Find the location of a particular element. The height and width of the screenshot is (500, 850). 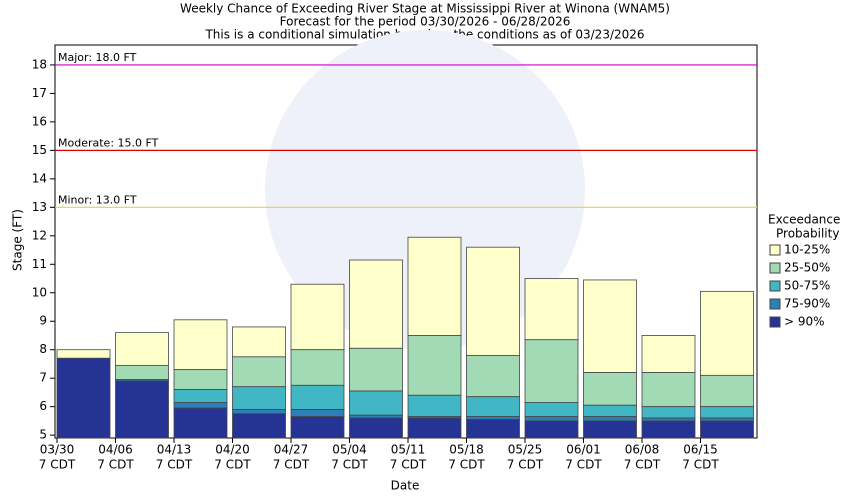

y-tick-label: 8 is located at coordinates (43, 349).